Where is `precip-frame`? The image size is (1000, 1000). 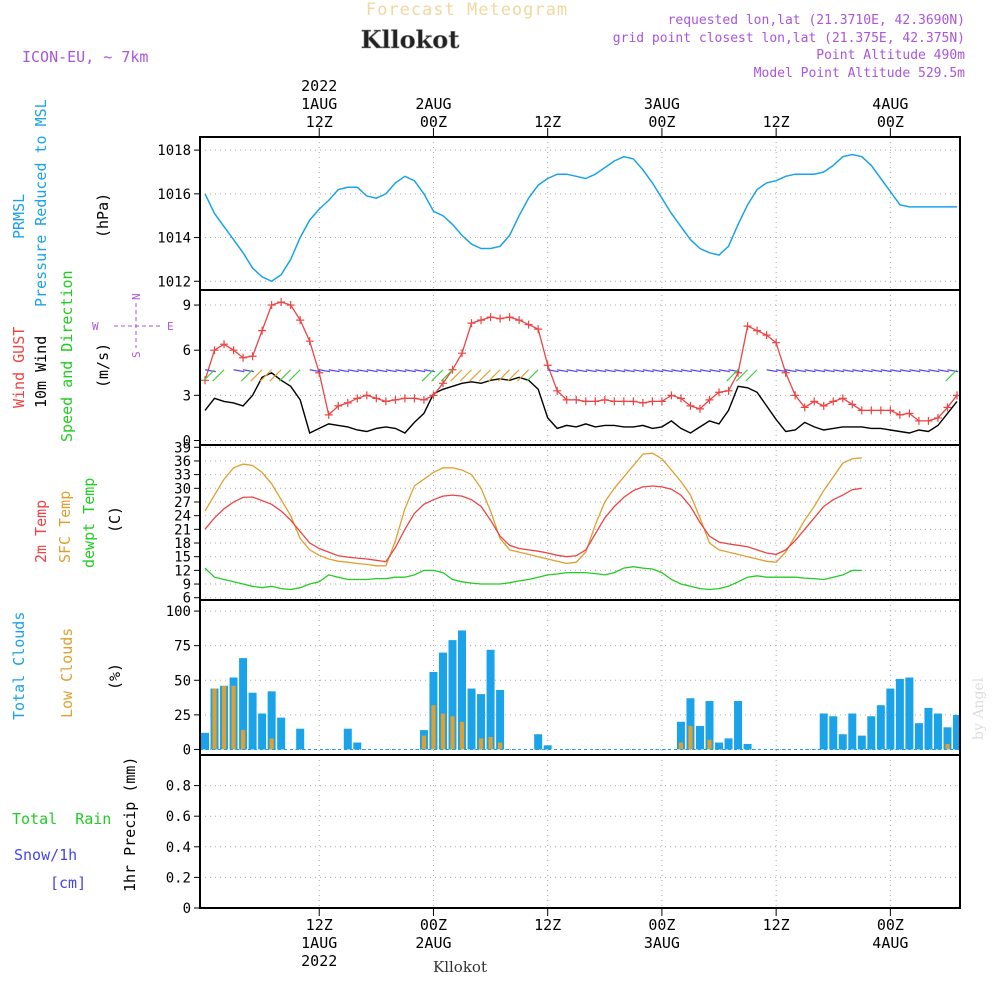 precip-frame is located at coordinates (580, 831).